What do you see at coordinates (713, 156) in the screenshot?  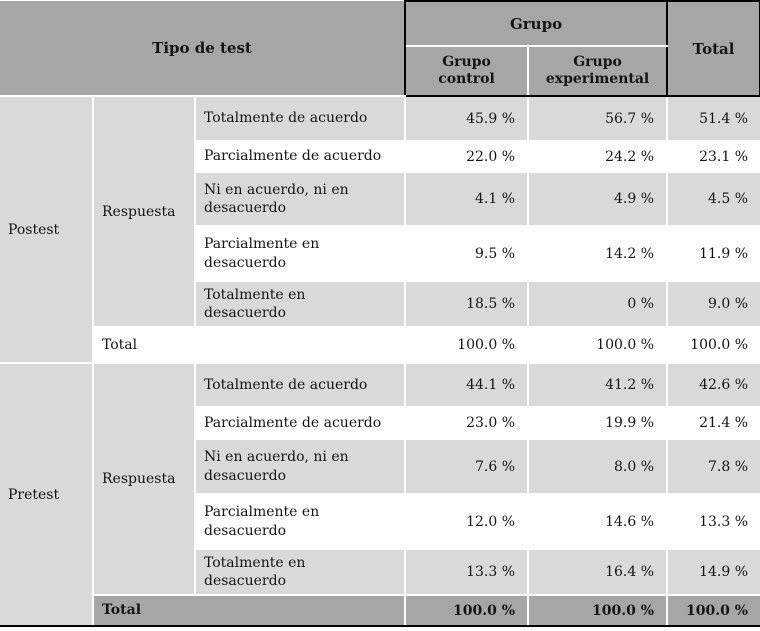 I see `value-cell: 23.1 %` at bounding box center [713, 156].